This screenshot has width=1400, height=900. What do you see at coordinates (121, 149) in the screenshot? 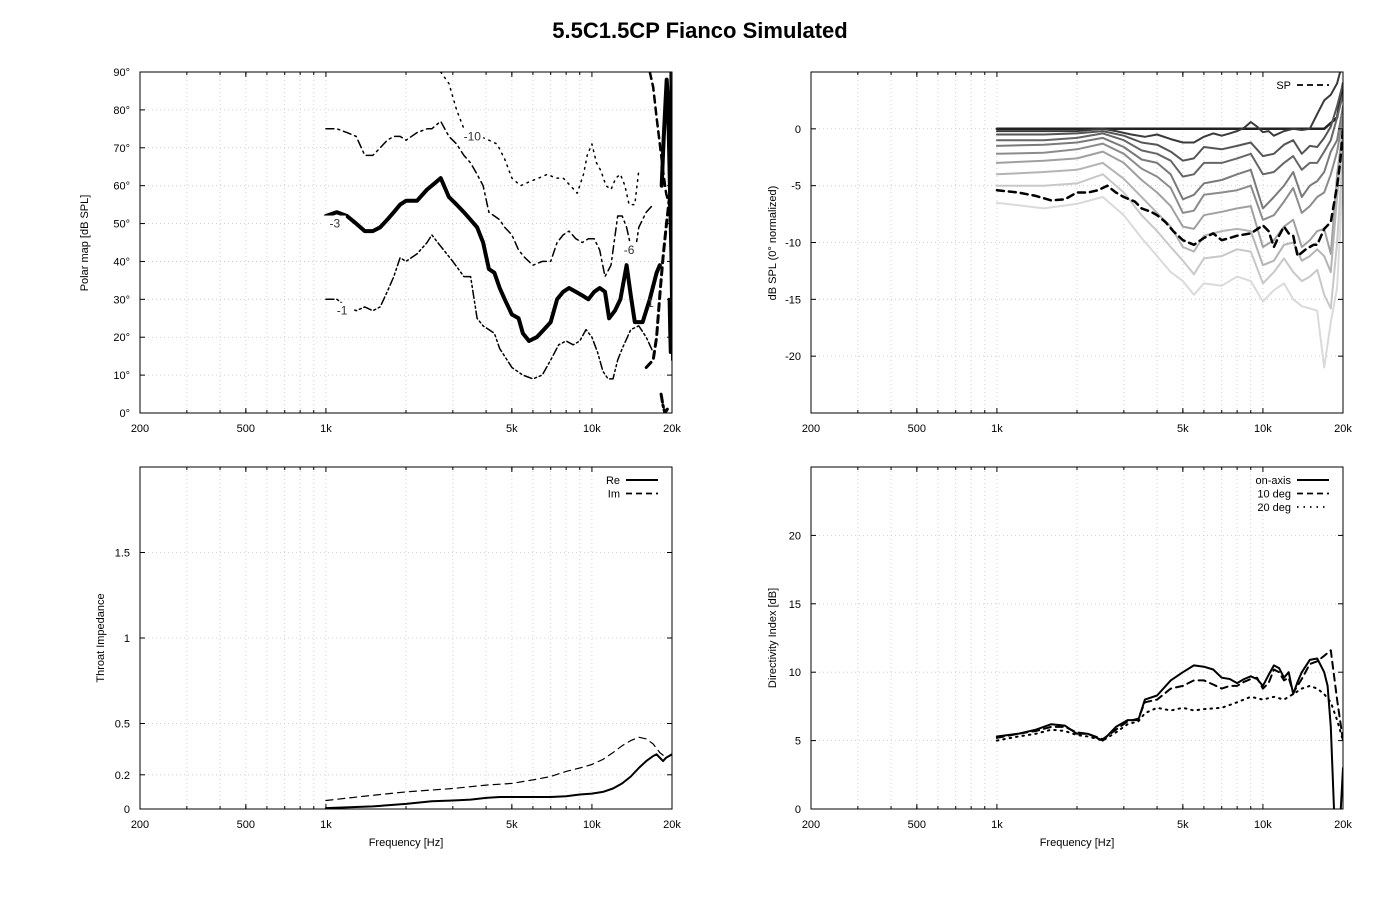
I see `y-tick-label: 70°` at bounding box center [121, 149].